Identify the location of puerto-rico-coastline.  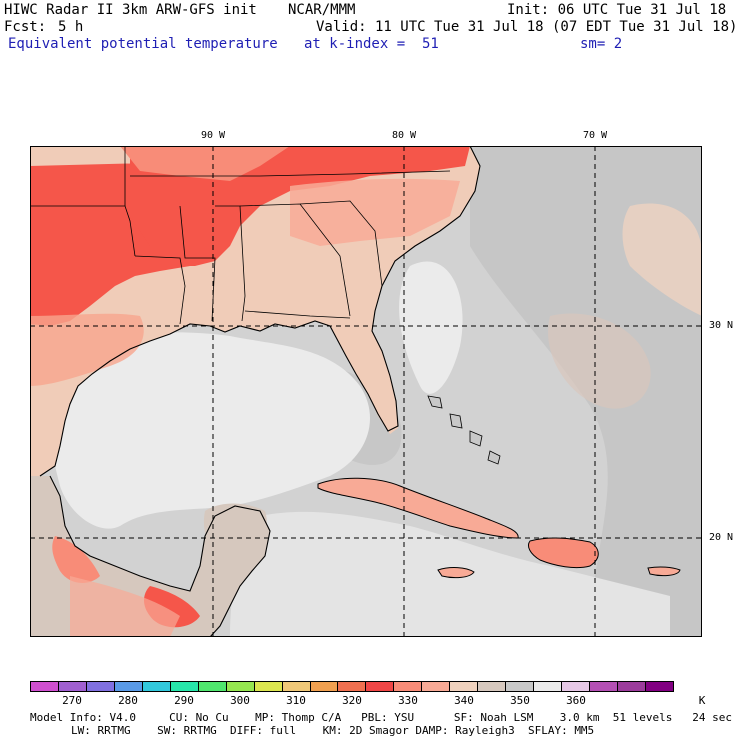
(664, 571).